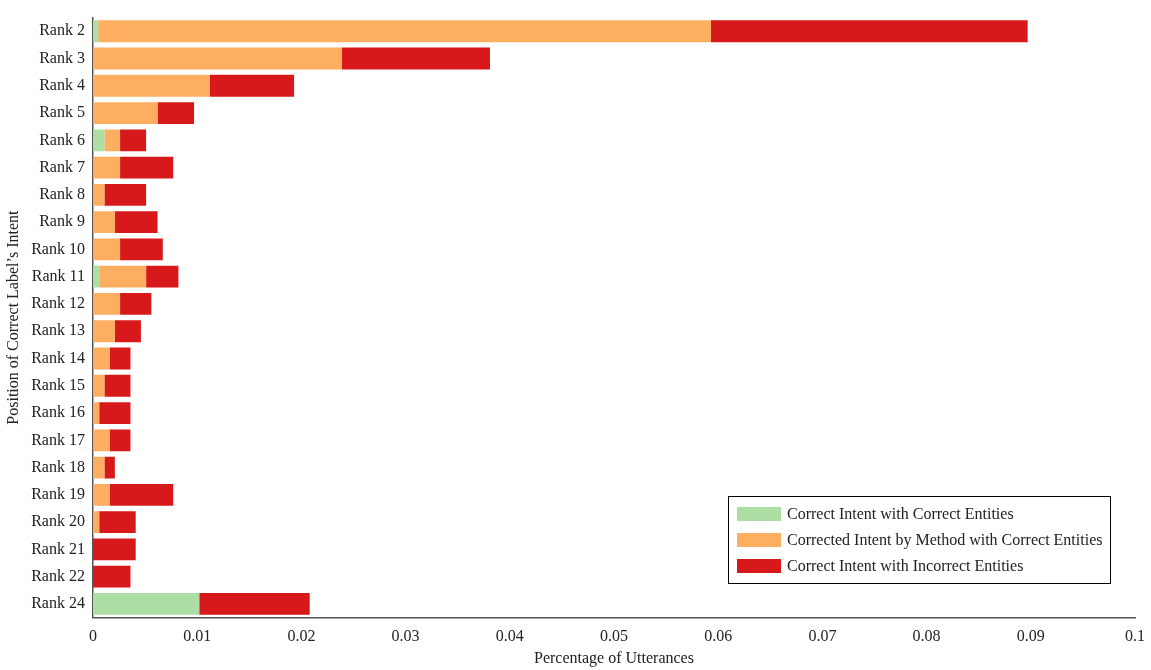 This screenshot has height=670, width=1151. Describe the element at coordinates (58, 521) in the screenshot. I see `y-tick-label: Rank 20` at that location.